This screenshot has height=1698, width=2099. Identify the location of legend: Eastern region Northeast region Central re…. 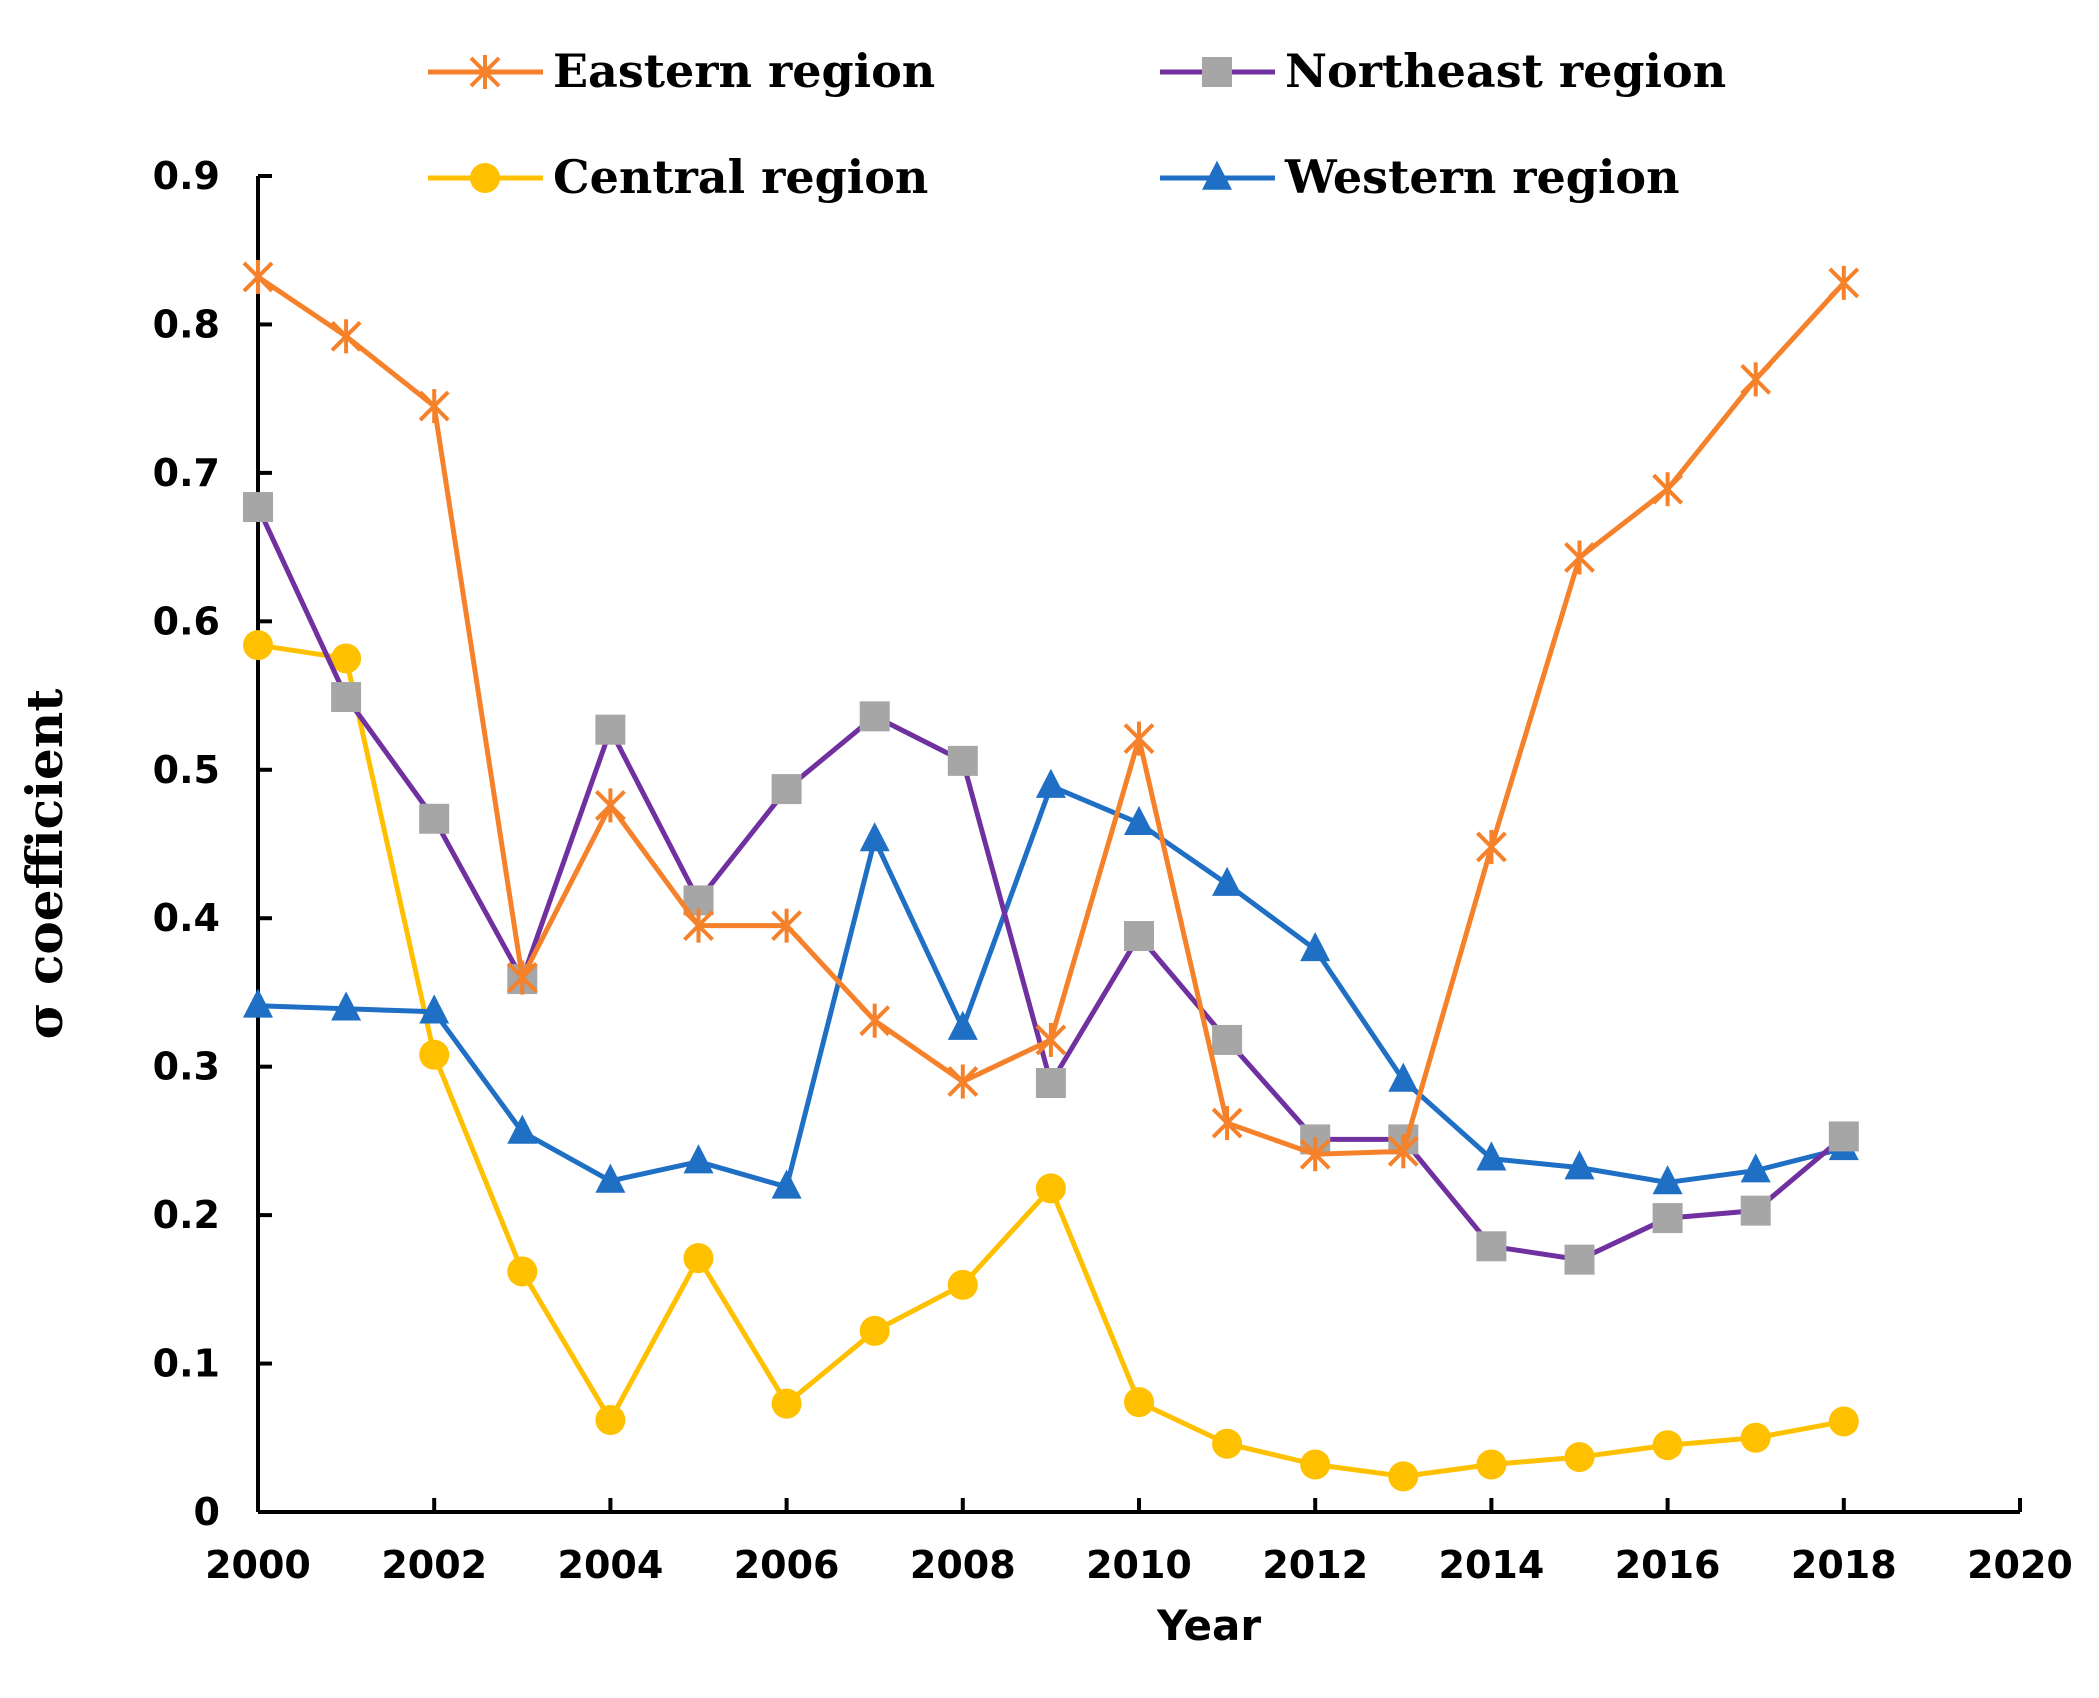
(1077, 124).